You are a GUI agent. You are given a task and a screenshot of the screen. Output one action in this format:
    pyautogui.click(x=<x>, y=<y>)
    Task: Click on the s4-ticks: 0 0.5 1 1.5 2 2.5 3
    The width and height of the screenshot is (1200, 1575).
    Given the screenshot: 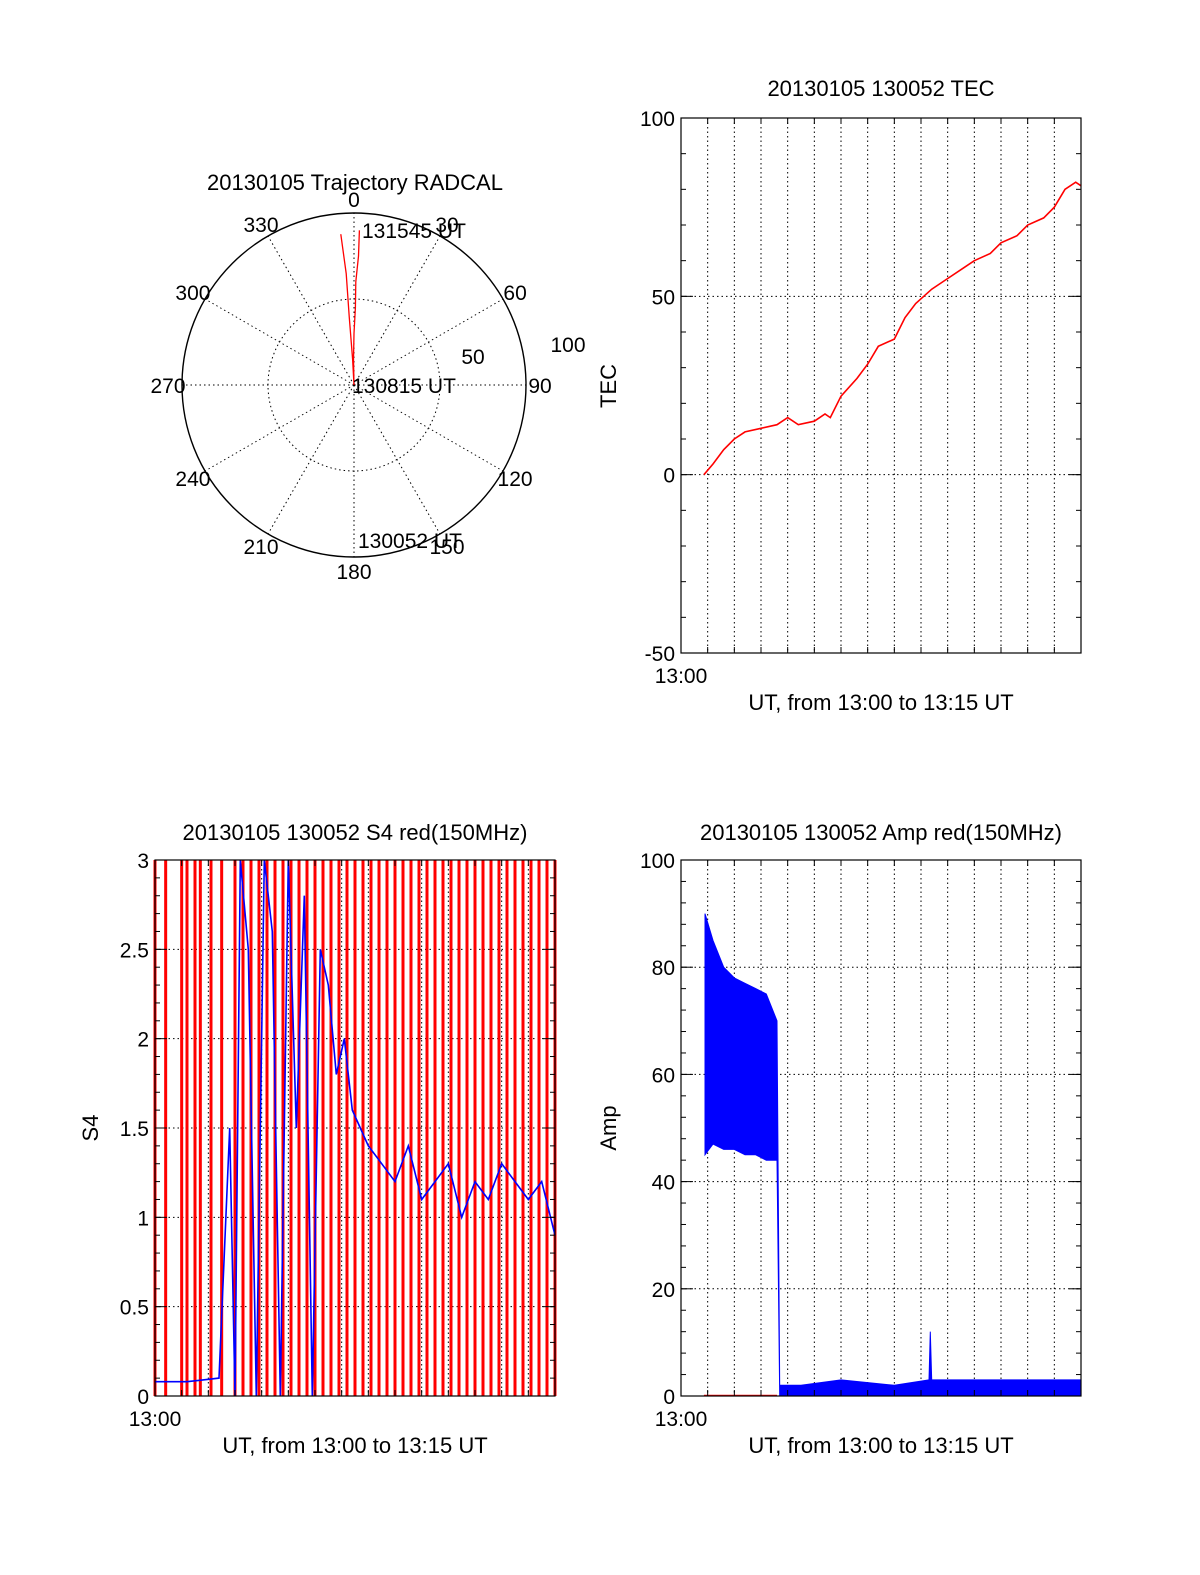 What is the action you would take?
    pyautogui.click(x=338, y=1129)
    